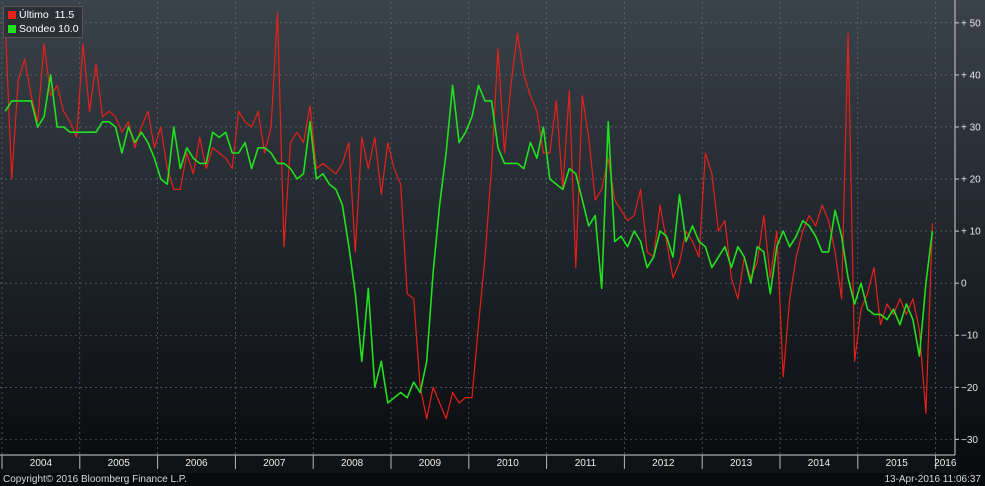 The height and width of the screenshot is (486, 985). I want to click on x-tick-label: 2007, so click(274, 463).